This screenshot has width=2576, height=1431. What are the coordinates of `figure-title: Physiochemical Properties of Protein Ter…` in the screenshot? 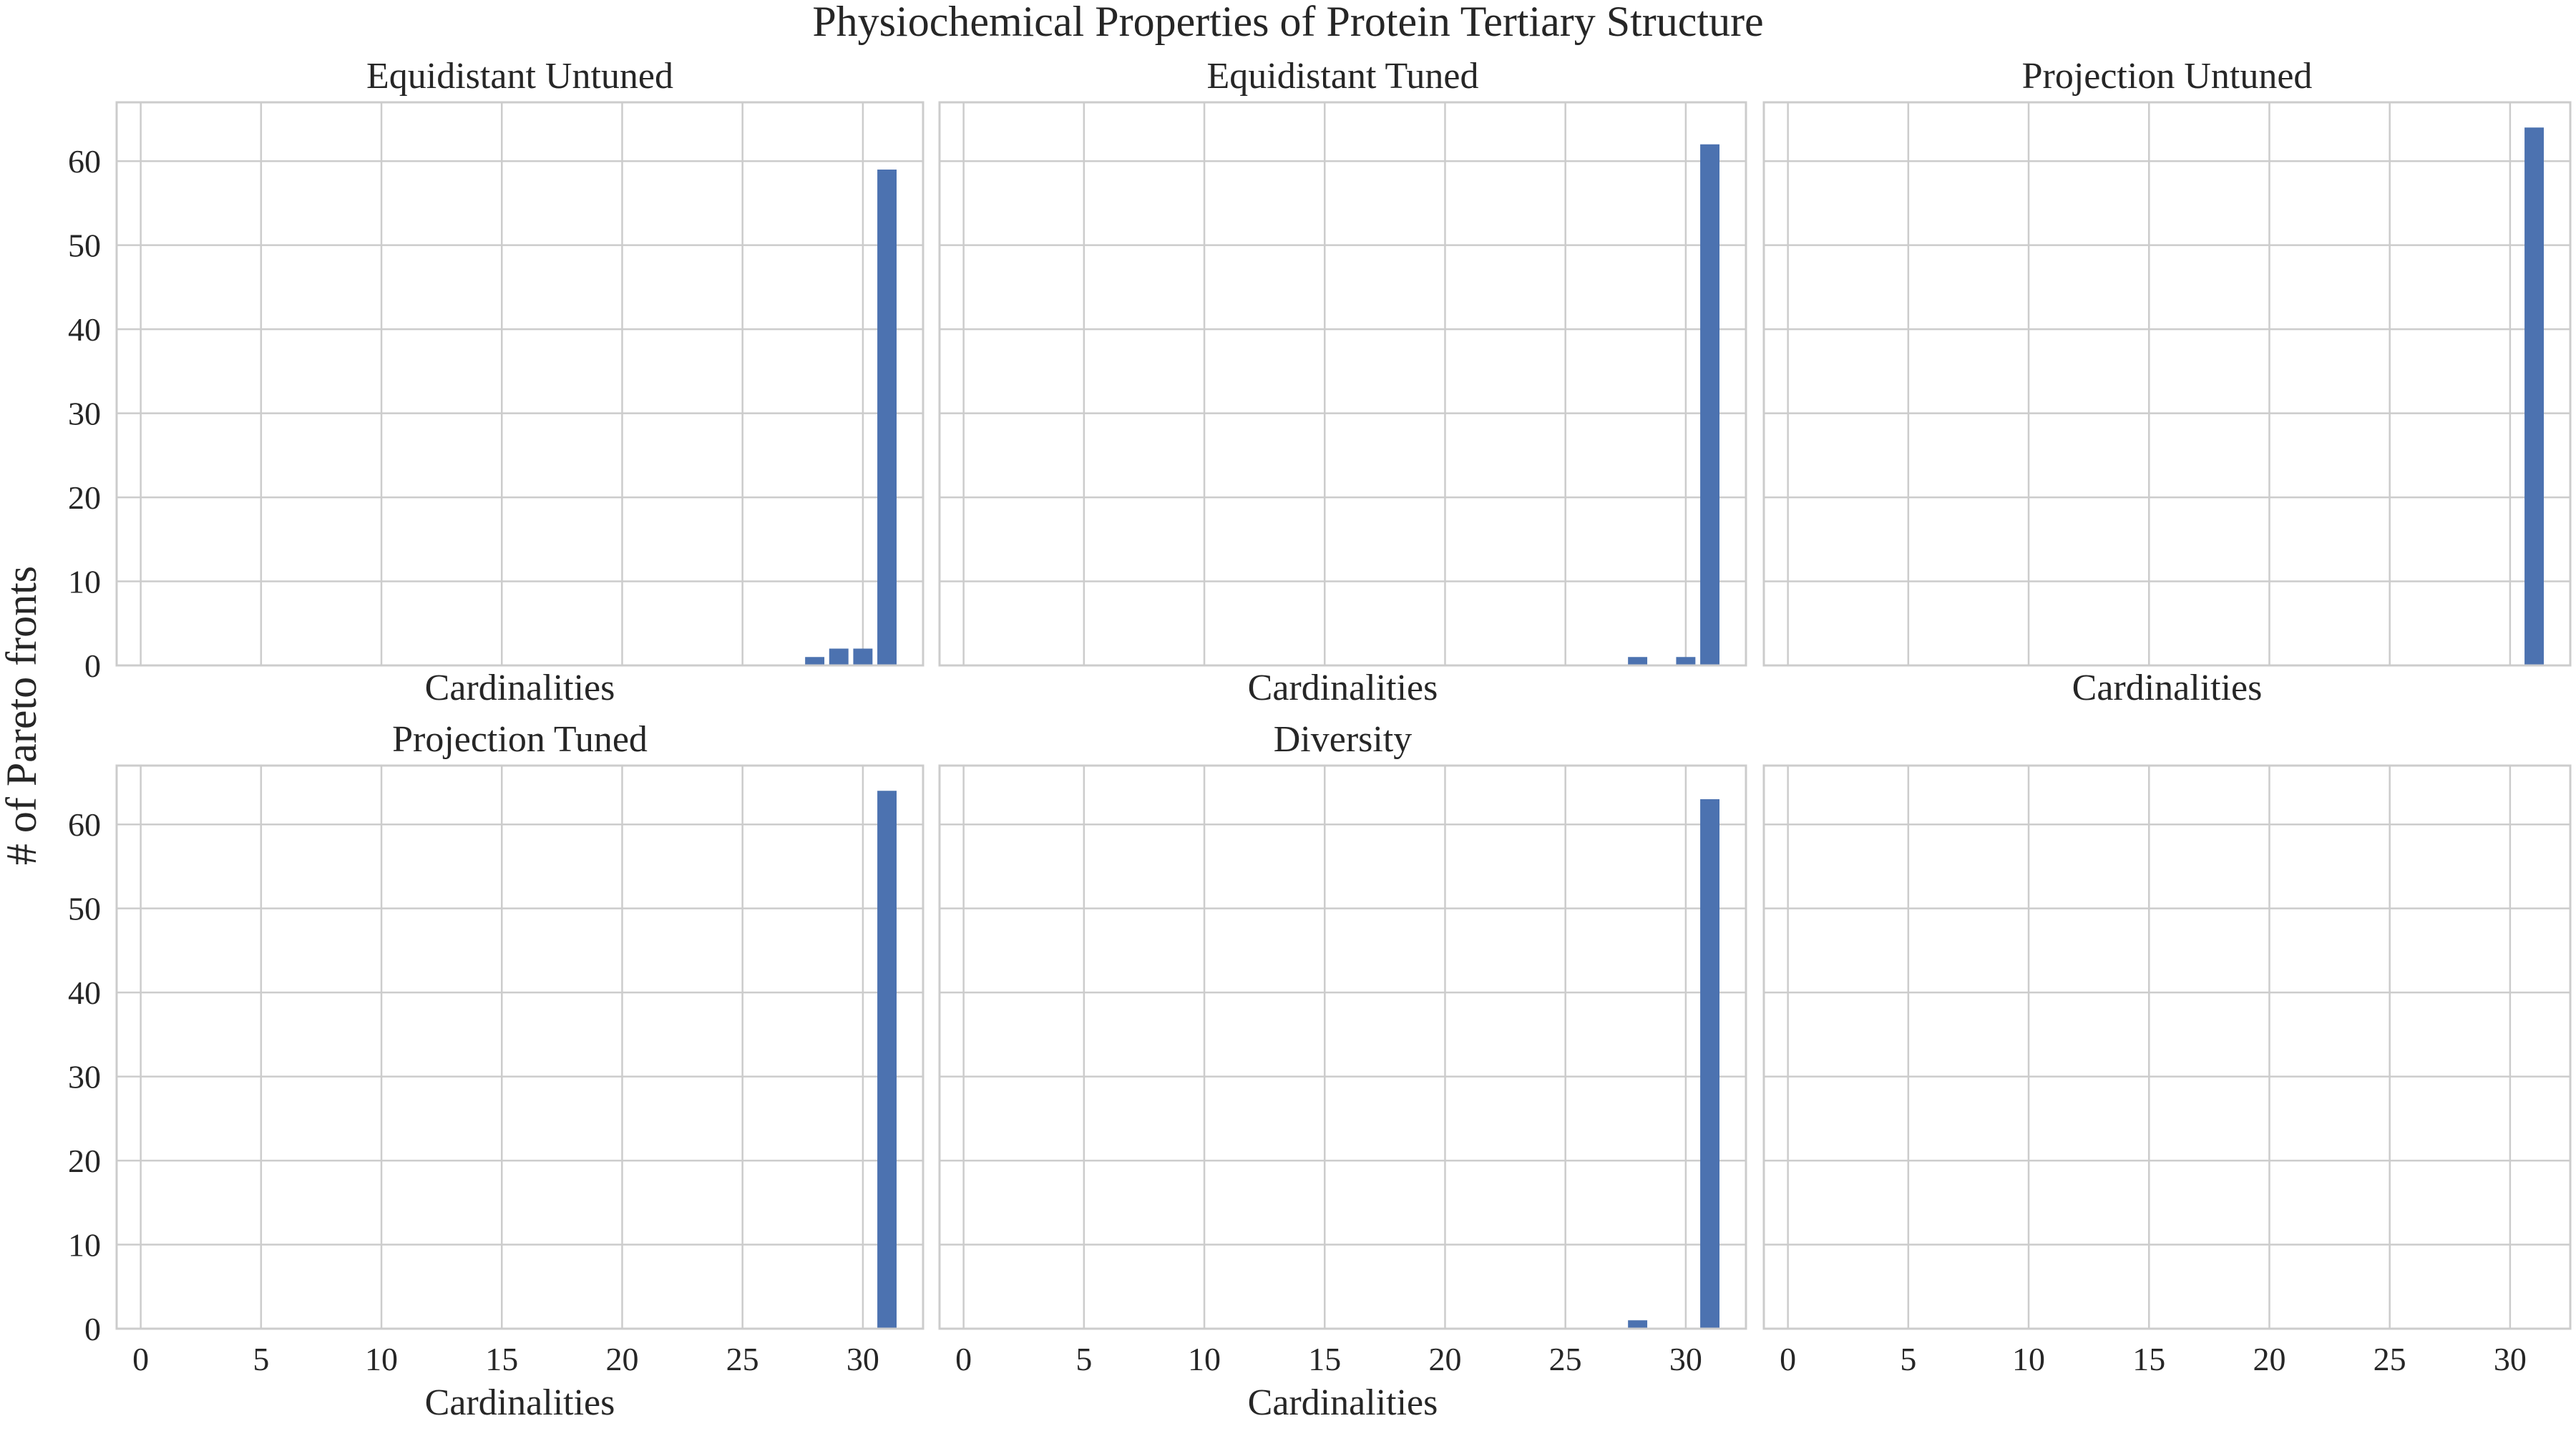 It's located at (1287, 23).